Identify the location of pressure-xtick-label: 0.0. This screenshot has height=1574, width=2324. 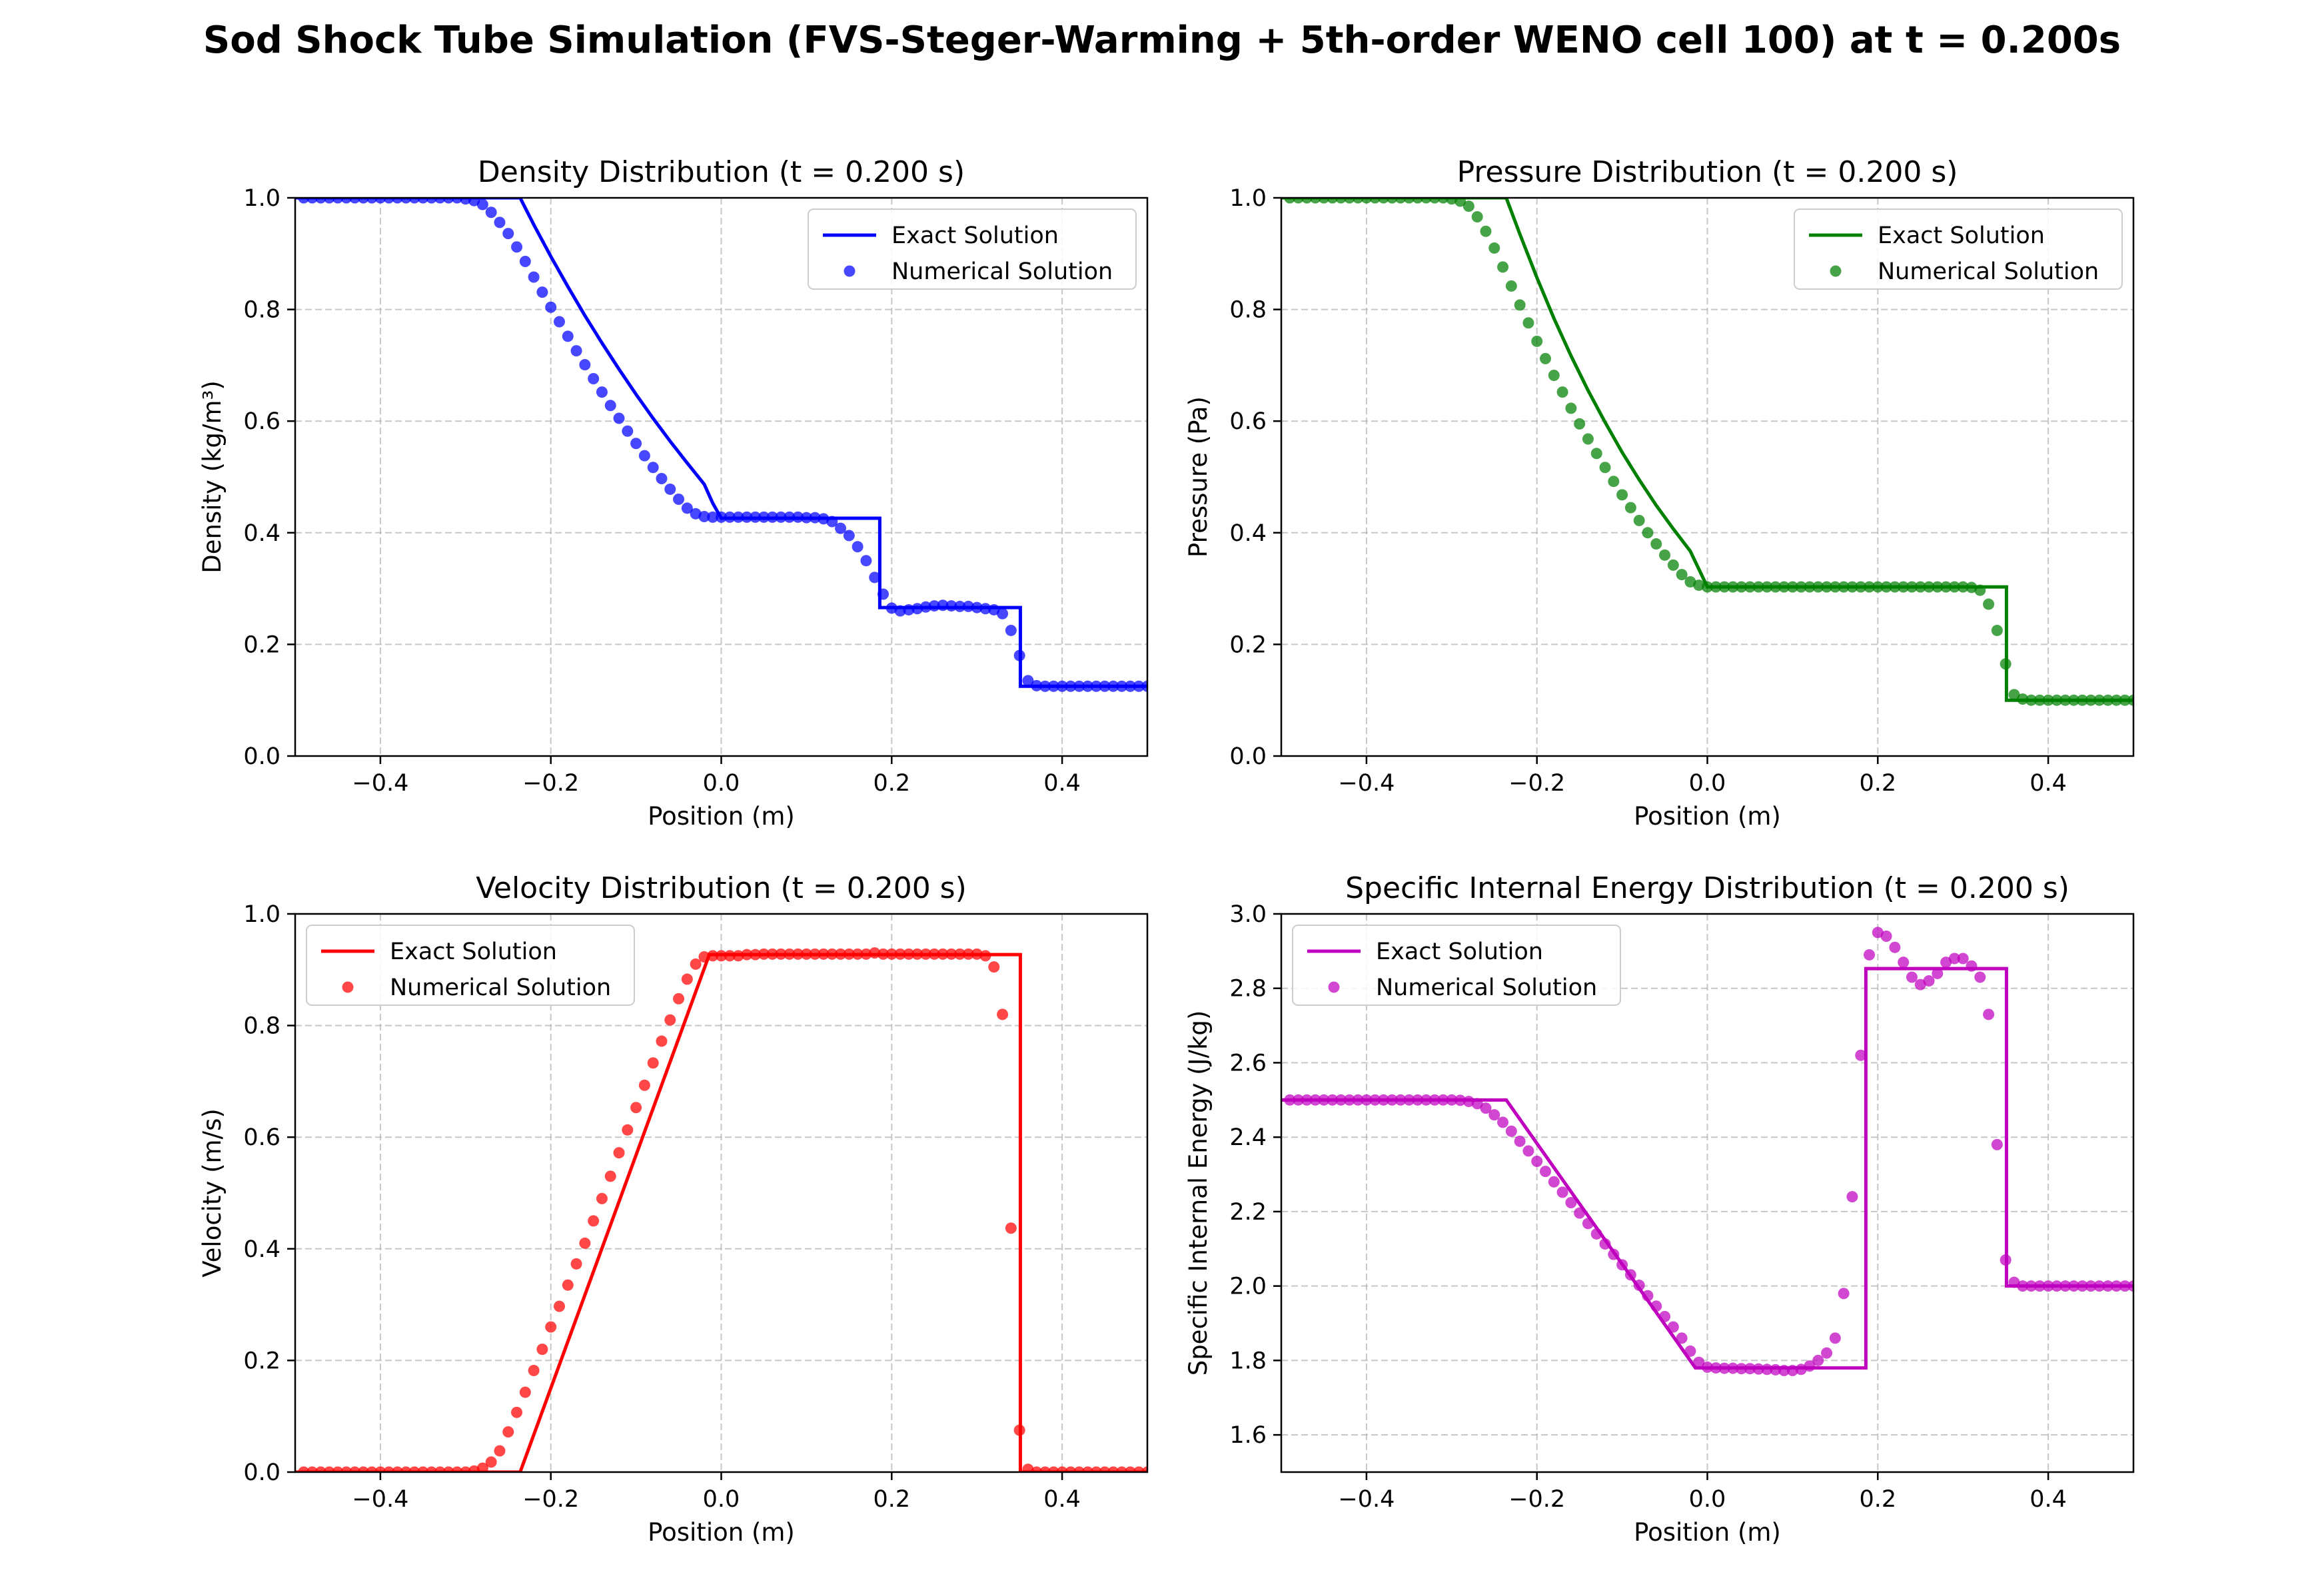
(1707, 783).